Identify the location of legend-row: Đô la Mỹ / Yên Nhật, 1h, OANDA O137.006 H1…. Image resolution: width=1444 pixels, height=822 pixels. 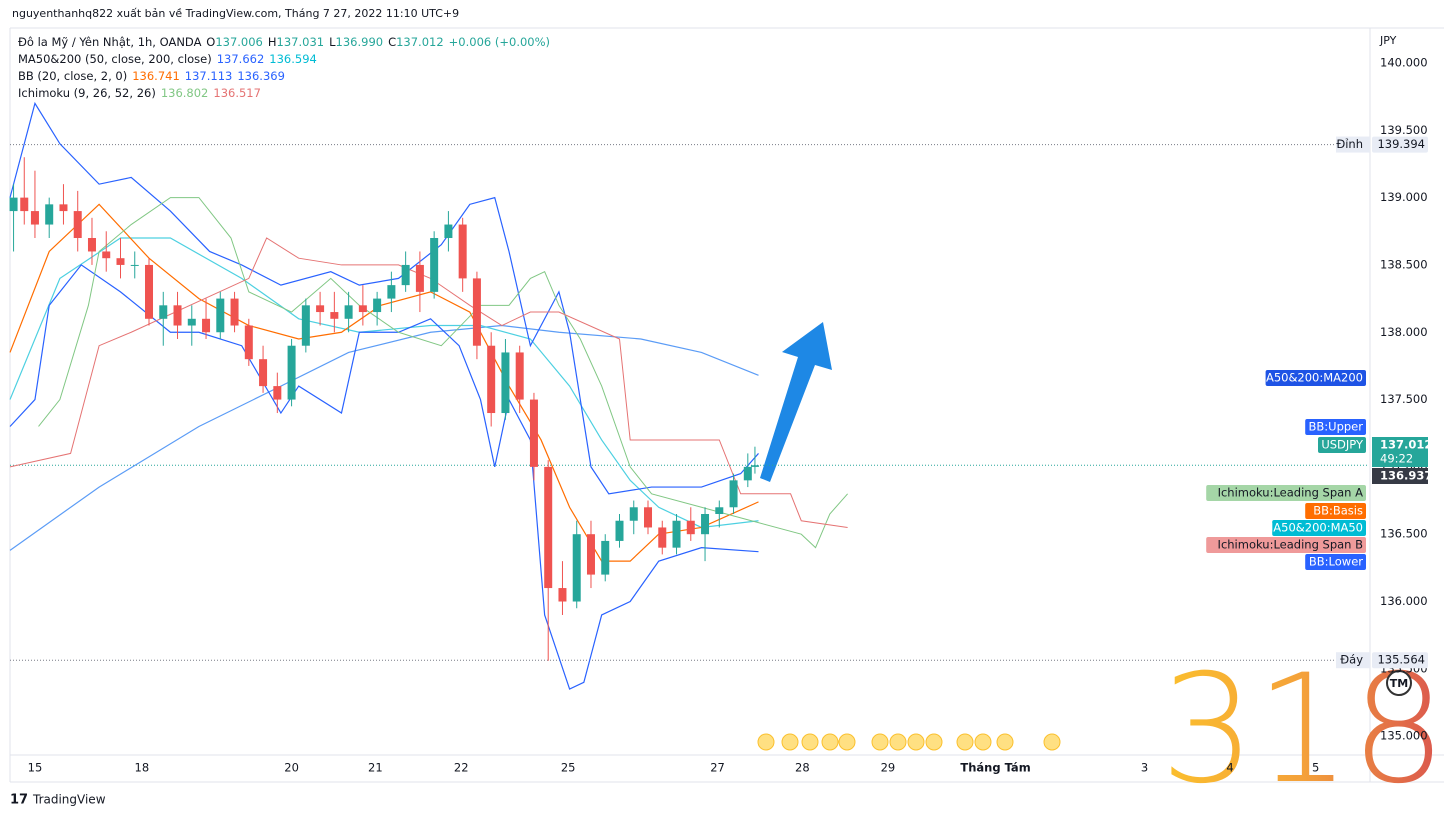
(284, 42).